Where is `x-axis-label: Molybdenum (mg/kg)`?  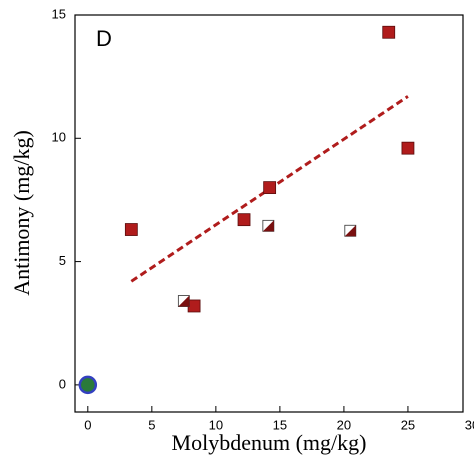 x-axis-label: Molybdenum (mg/kg) is located at coordinates (269, 442).